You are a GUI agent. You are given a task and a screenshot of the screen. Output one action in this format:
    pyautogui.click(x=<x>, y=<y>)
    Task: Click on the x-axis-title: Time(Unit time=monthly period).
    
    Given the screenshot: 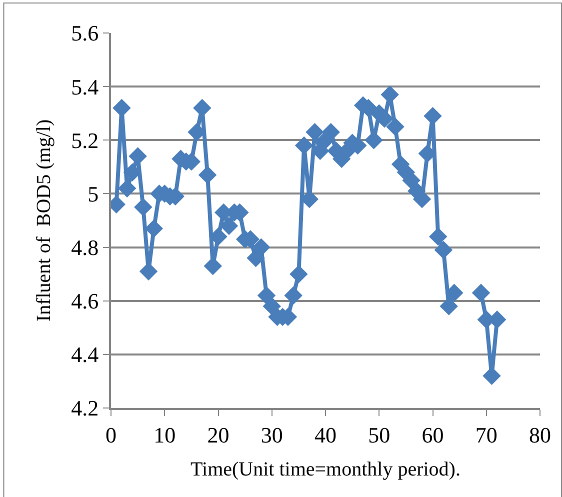 What is the action you would take?
    pyautogui.click(x=325, y=469)
    